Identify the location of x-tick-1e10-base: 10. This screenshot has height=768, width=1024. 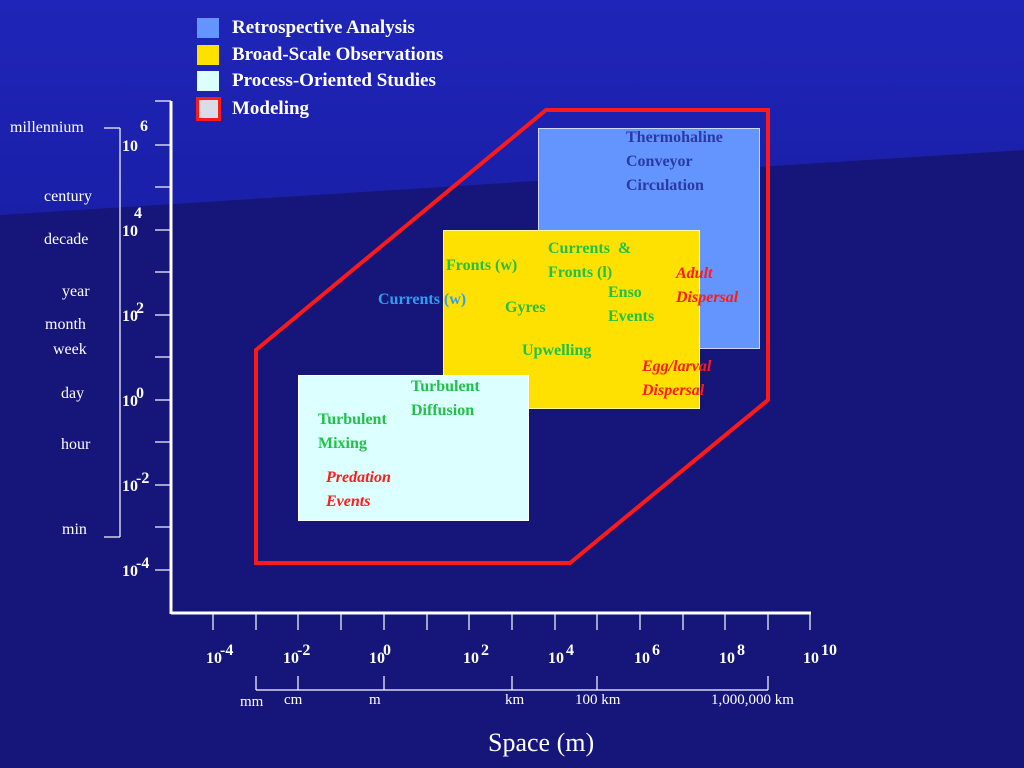
(811, 658).